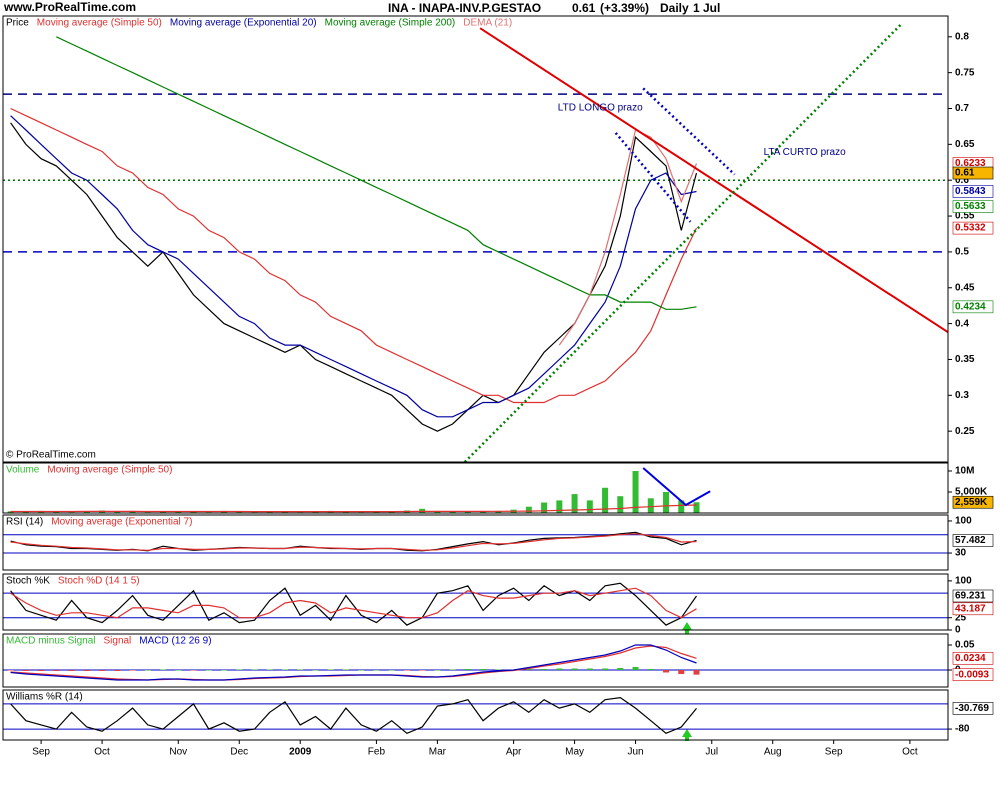 The height and width of the screenshot is (800, 1000). I want to click on x-tick-label: Sep, so click(834, 752).